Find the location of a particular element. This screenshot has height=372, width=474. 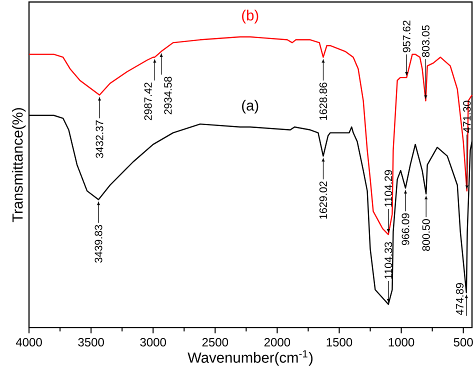

annotation: 2987.42 is located at coordinates (148, 101).